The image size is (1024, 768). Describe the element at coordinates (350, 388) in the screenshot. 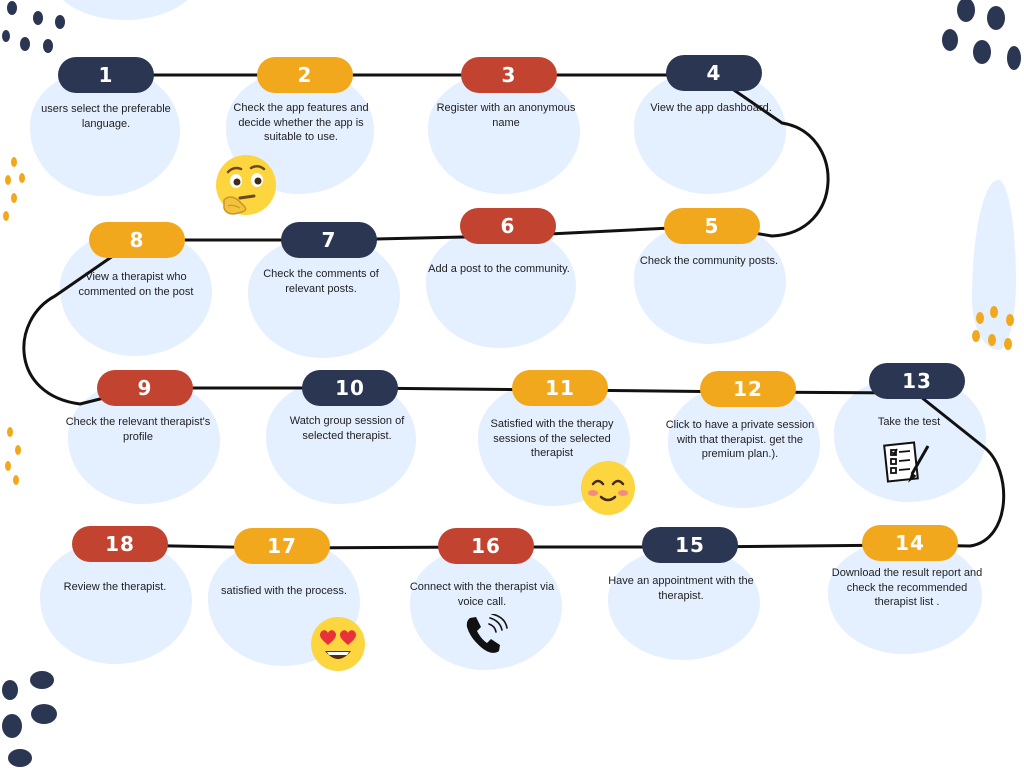

I see `step-10-number: 10` at that location.